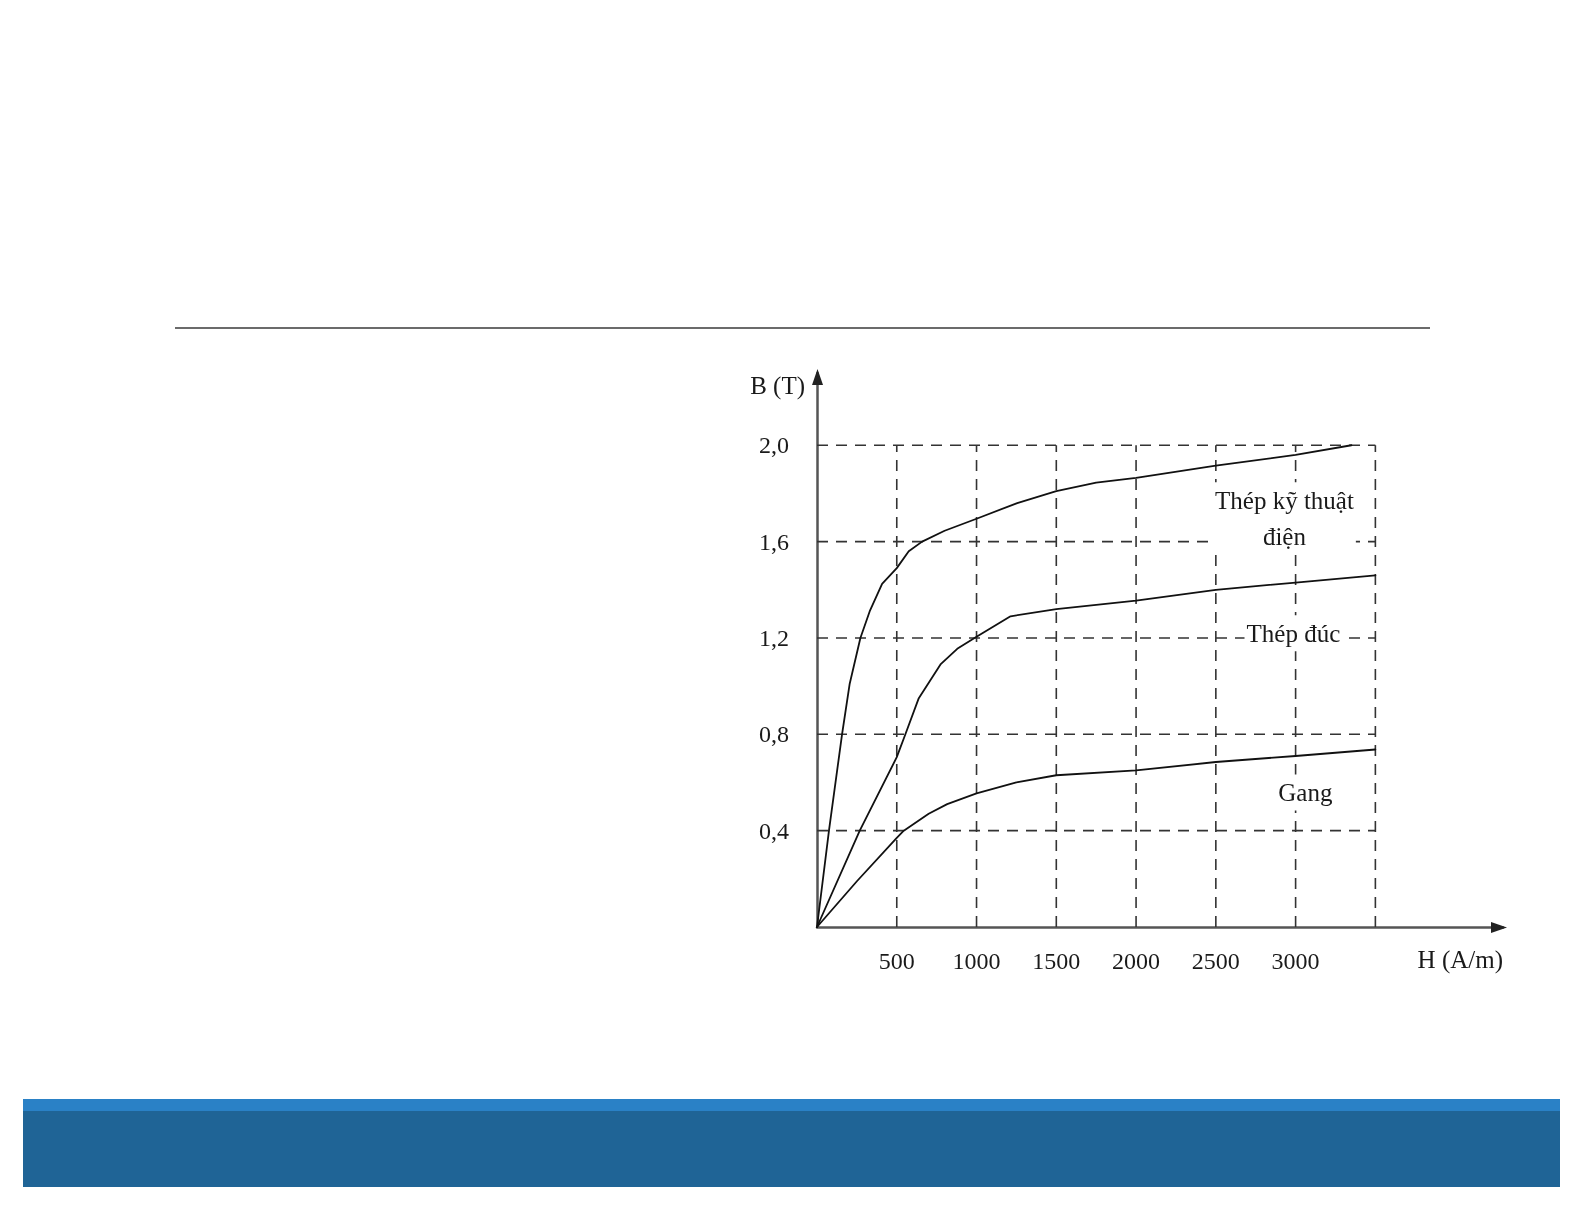 The height and width of the screenshot is (1225, 1585). I want to click on y-tick-label: 0,8, so click(774, 734).